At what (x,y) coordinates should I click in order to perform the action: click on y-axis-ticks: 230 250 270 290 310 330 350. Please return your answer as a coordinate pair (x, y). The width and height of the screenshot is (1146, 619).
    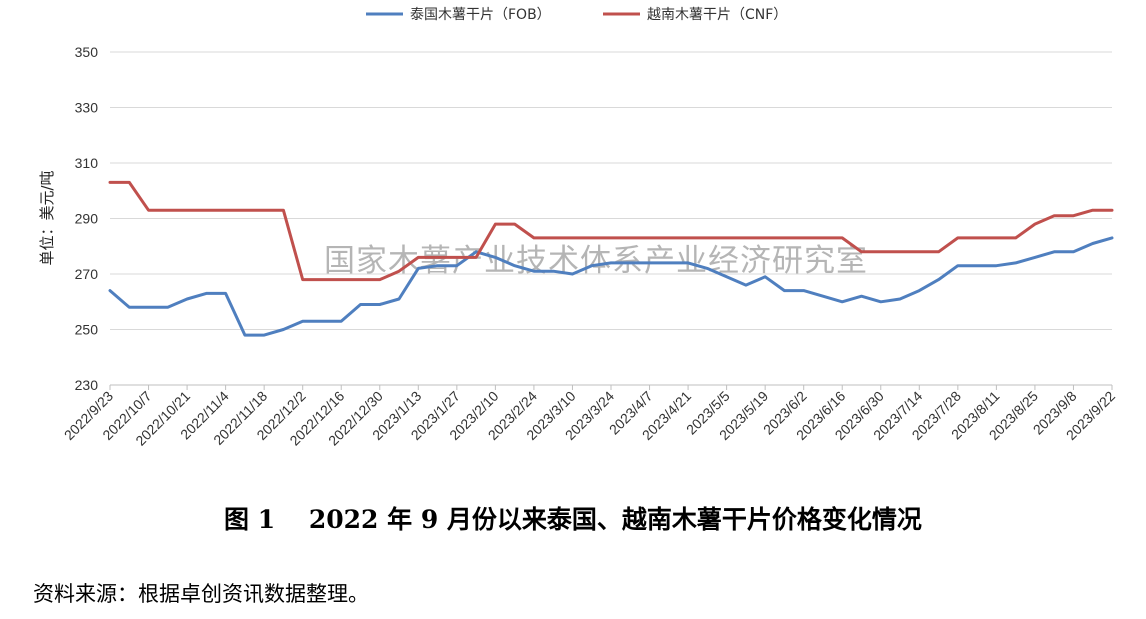
    Looking at the image, I should click on (87, 218).